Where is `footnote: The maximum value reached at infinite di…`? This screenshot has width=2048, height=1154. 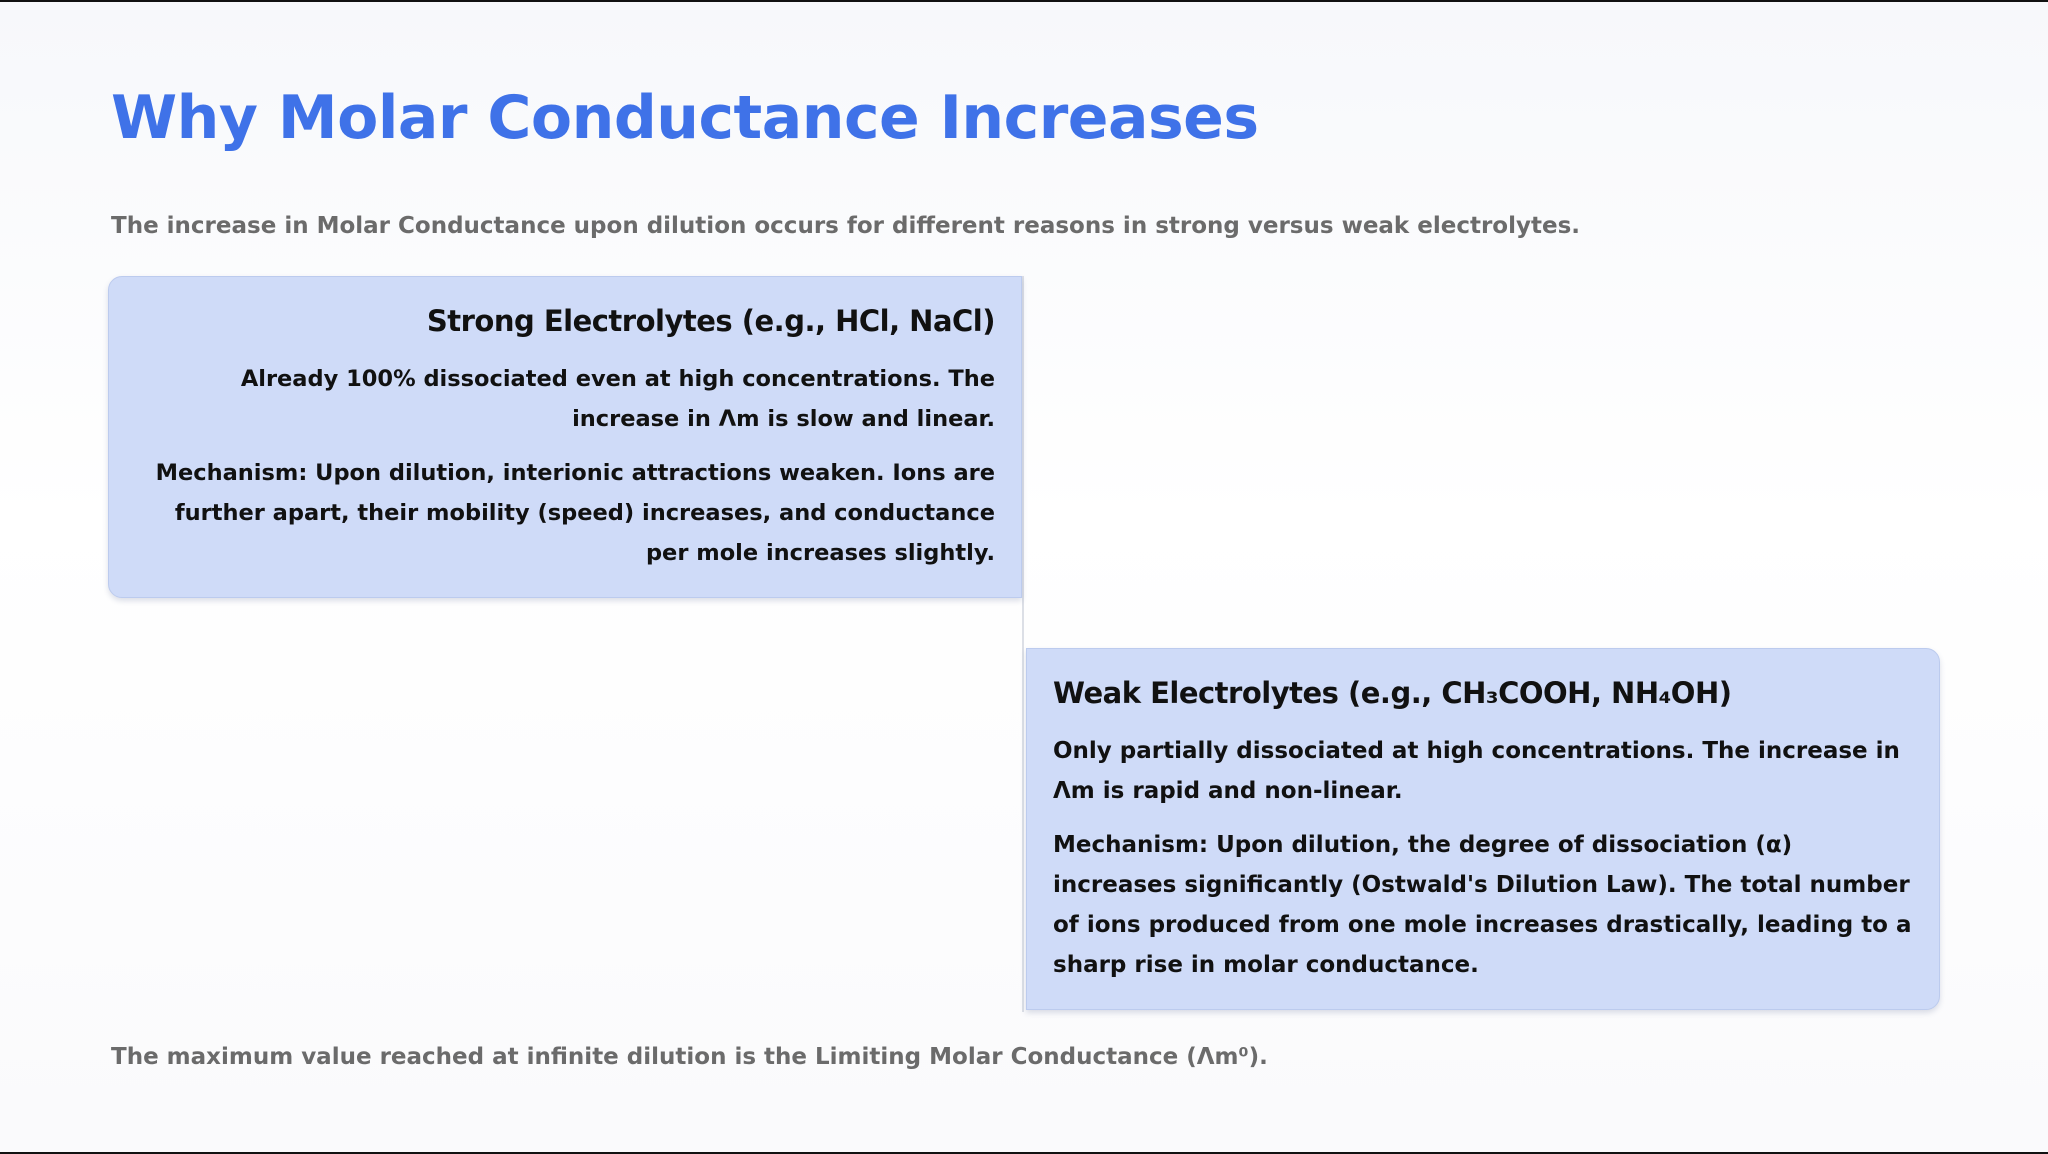 footnote: The maximum value reached at infinite di… is located at coordinates (689, 1057).